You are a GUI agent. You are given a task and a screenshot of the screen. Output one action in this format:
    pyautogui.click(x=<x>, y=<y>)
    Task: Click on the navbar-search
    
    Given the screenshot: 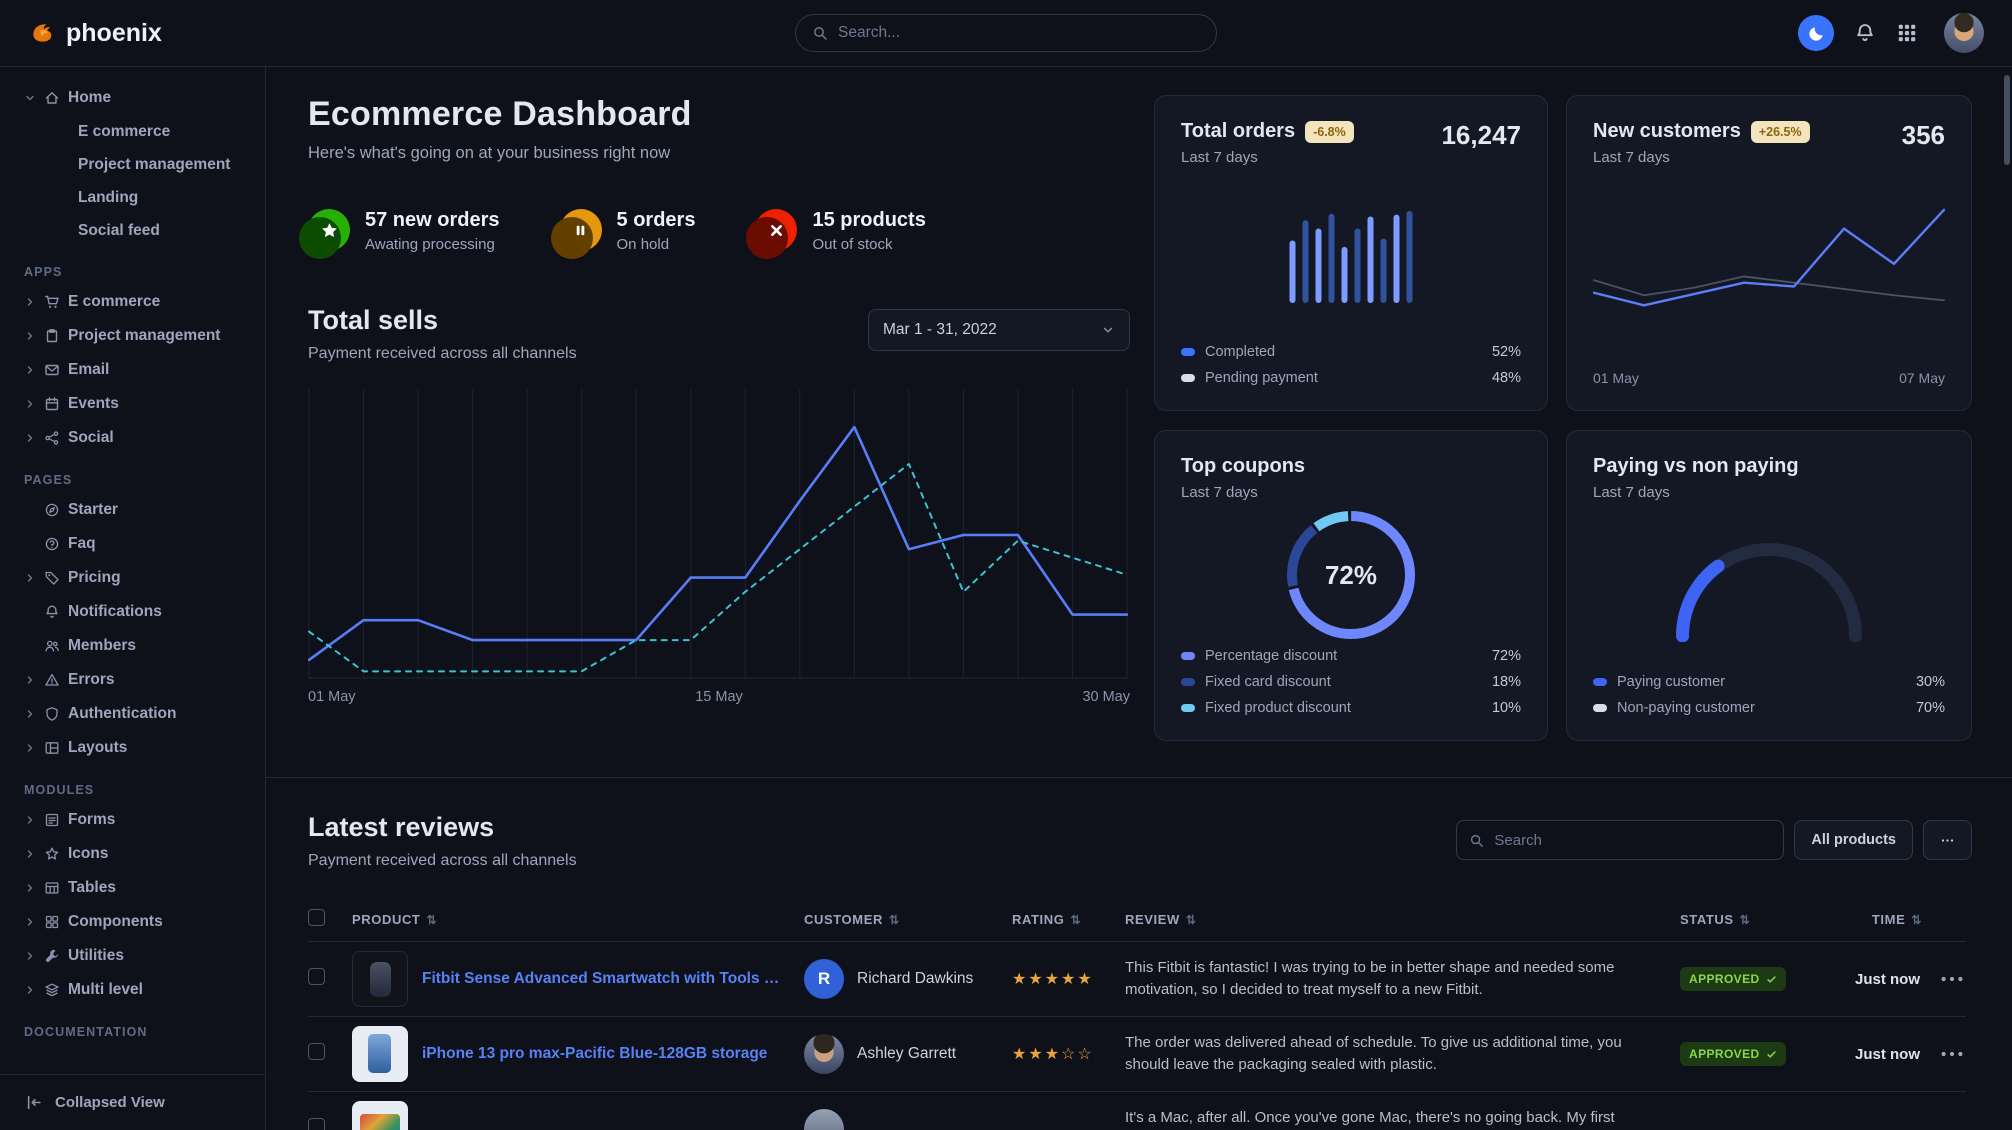 What is the action you would take?
    pyautogui.click(x=1006, y=33)
    